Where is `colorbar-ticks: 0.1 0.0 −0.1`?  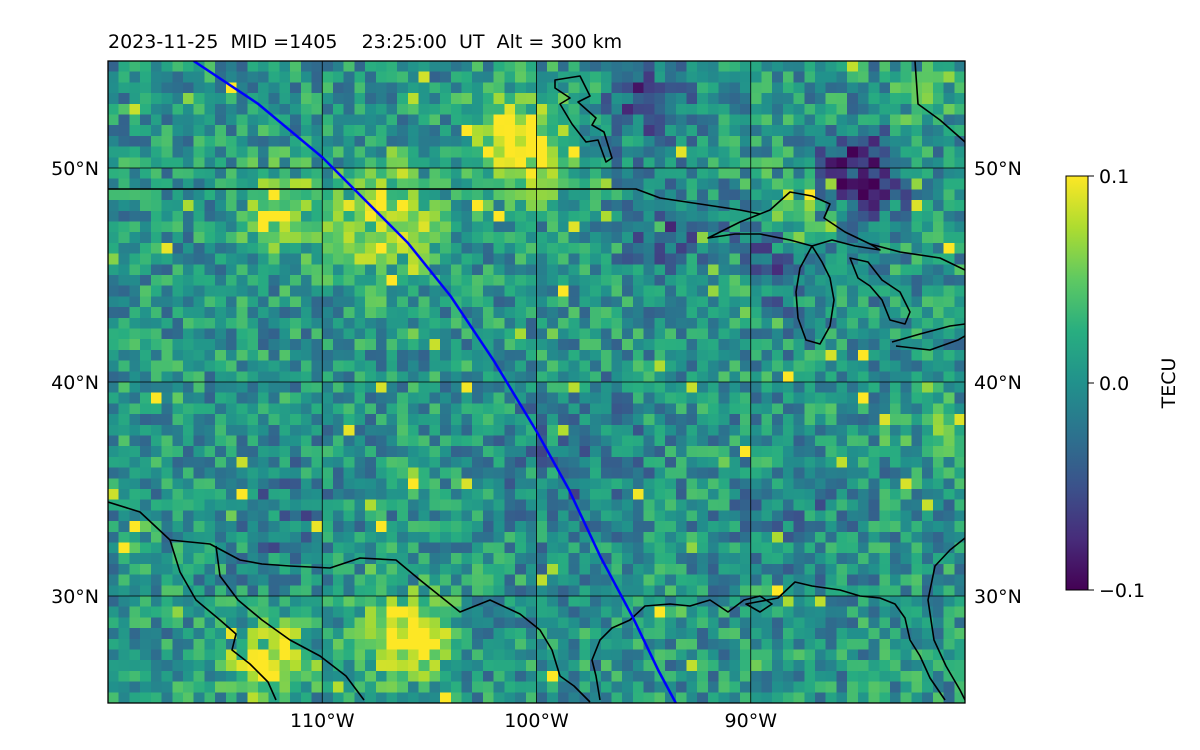 colorbar-ticks: 0.1 0.0 −0.1 is located at coordinates (1116, 384).